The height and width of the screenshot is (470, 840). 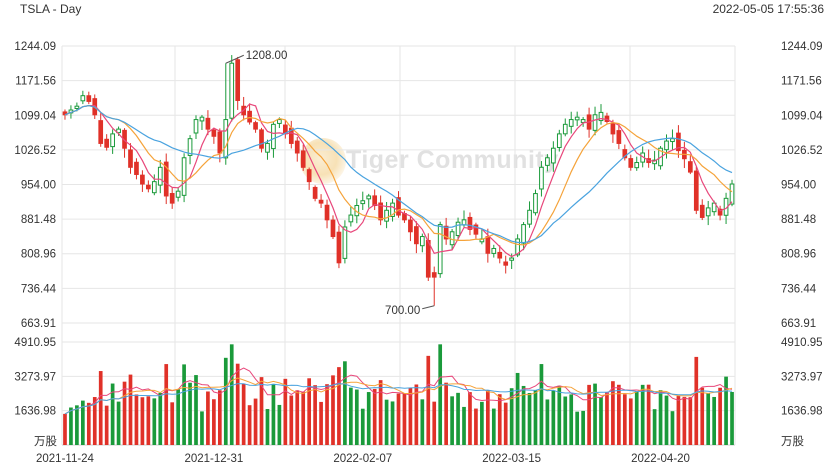 I want to click on price-tick-label-left: 663.91, so click(x=38, y=324).